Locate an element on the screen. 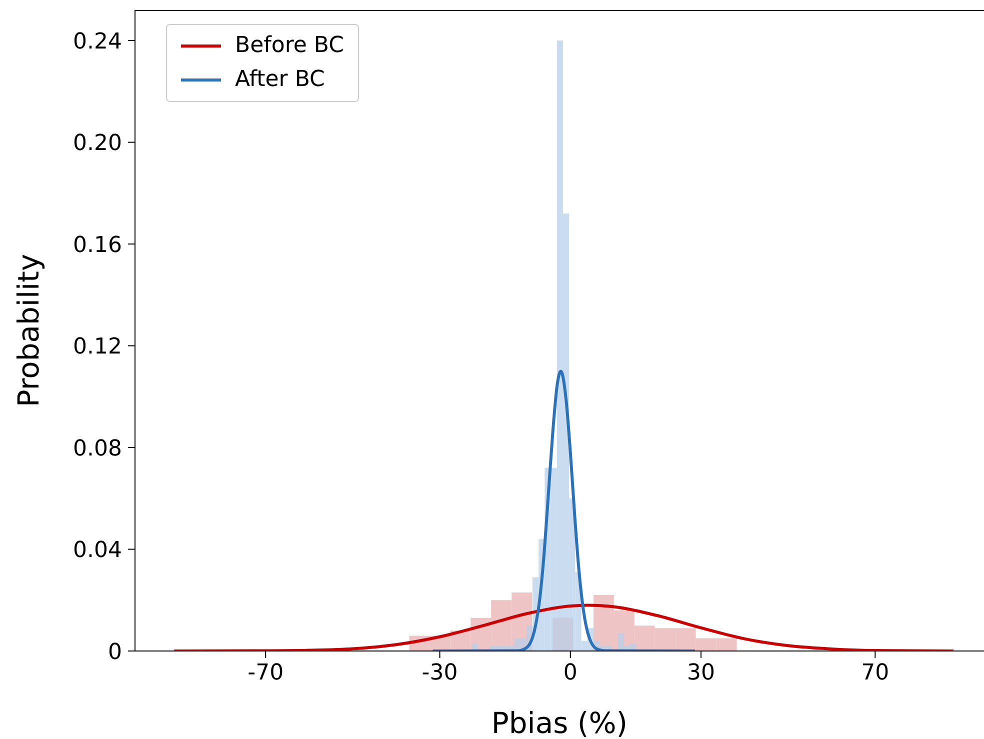 This screenshot has width=984, height=739. x-tick-label: 30 is located at coordinates (701, 673).